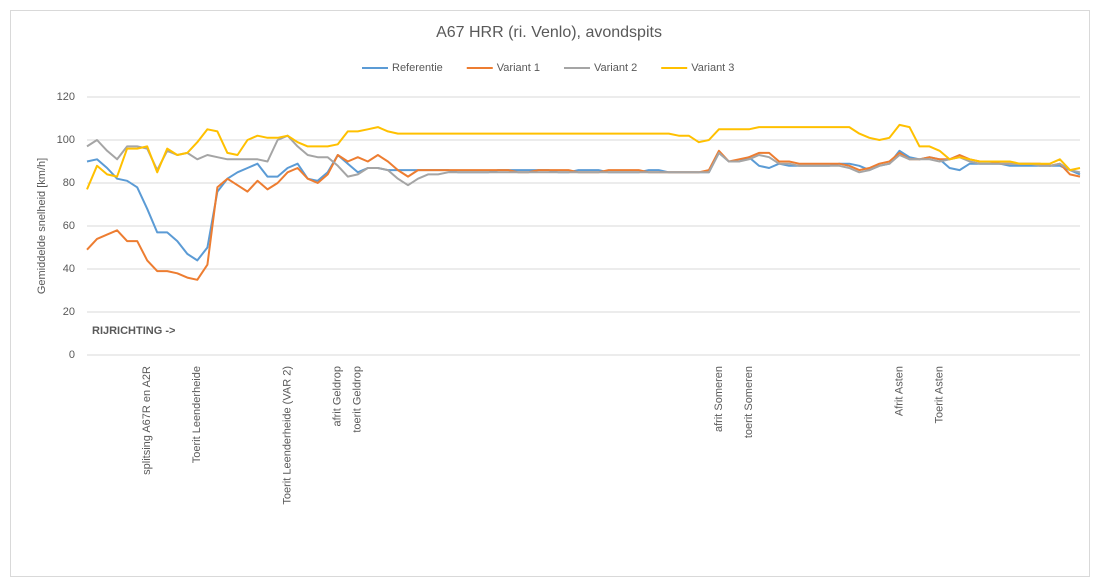  I want to click on legend-label: Variant 1, so click(518, 68).